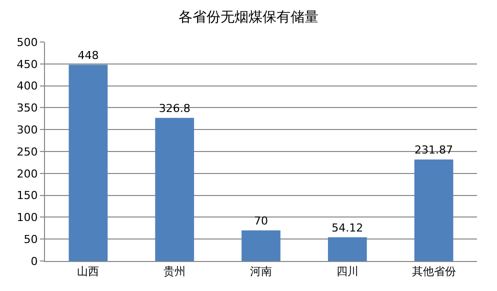 This screenshot has width=497, height=291. I want to click on y-tick-label: 450, so click(27, 64).